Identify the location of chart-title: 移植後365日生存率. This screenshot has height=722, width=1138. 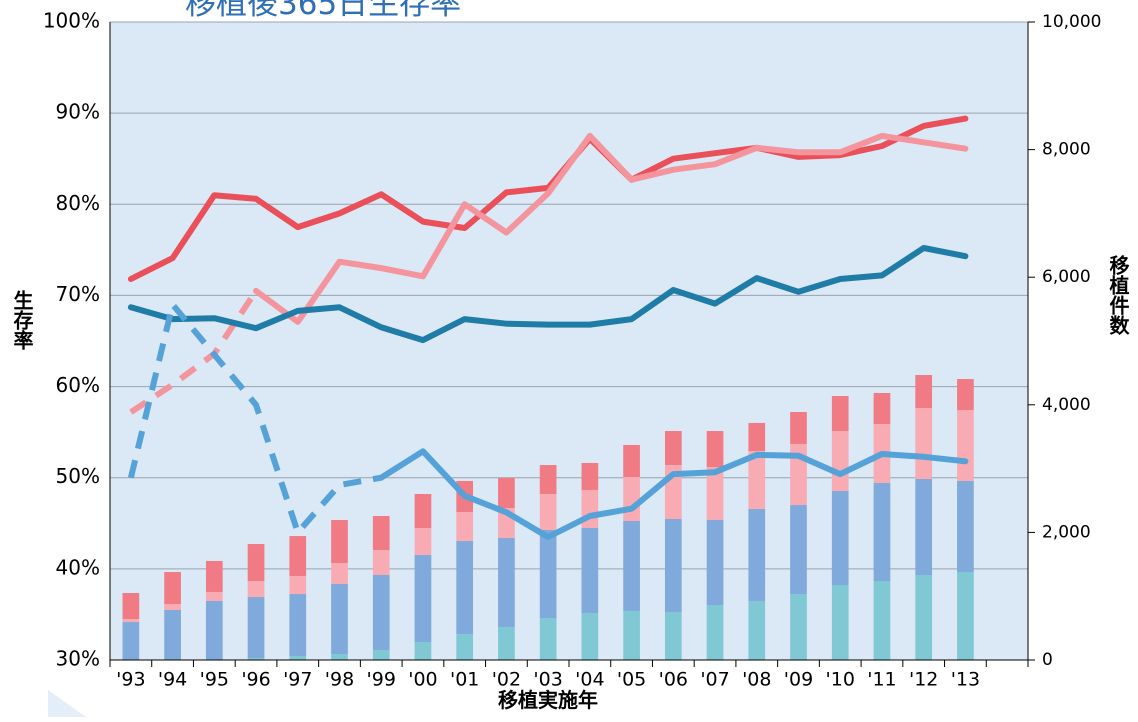
(323, 11).